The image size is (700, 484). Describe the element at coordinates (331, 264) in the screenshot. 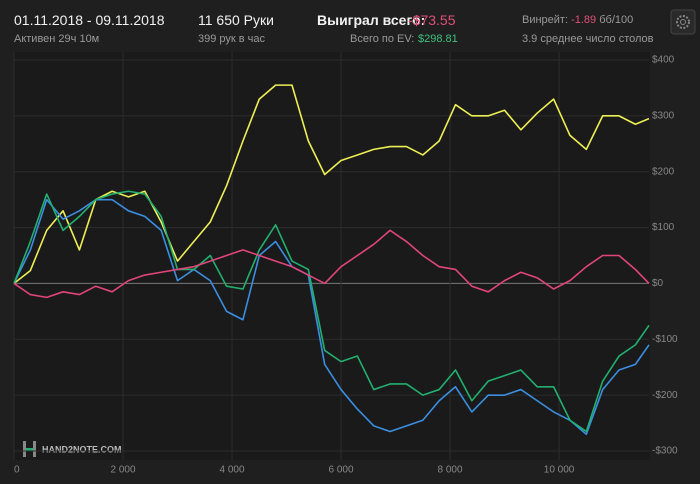

I see `series-line` at that location.